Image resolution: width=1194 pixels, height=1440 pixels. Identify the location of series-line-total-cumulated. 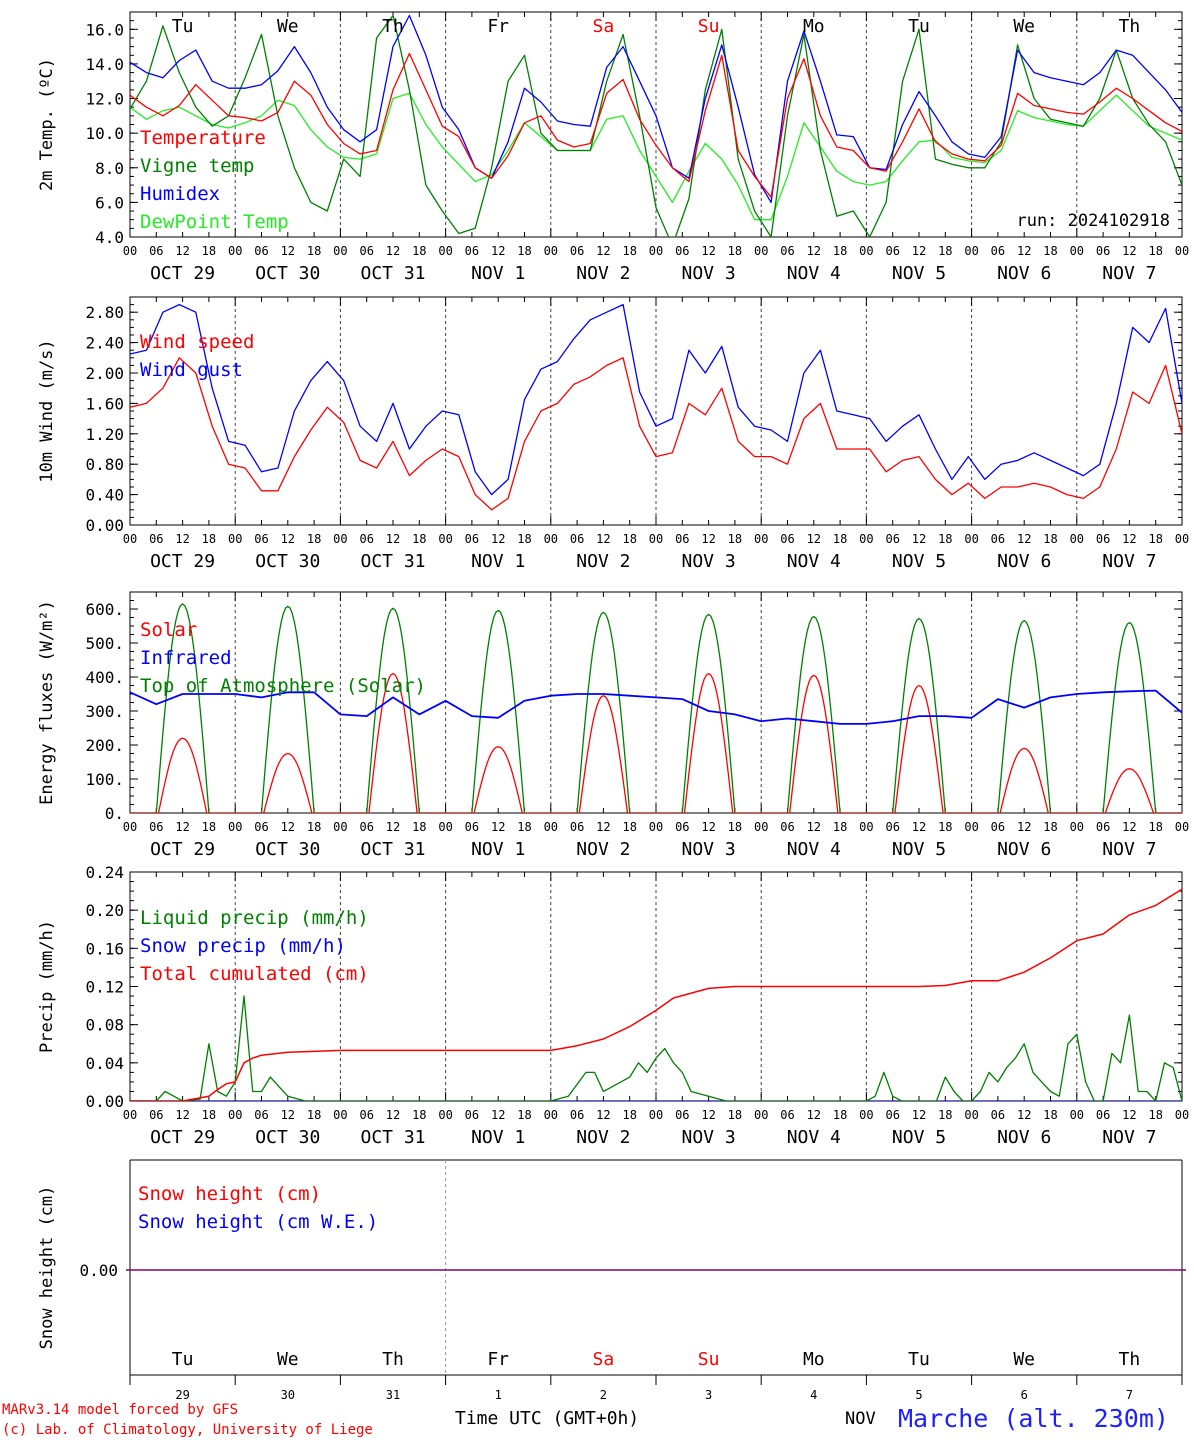
(656, 994).